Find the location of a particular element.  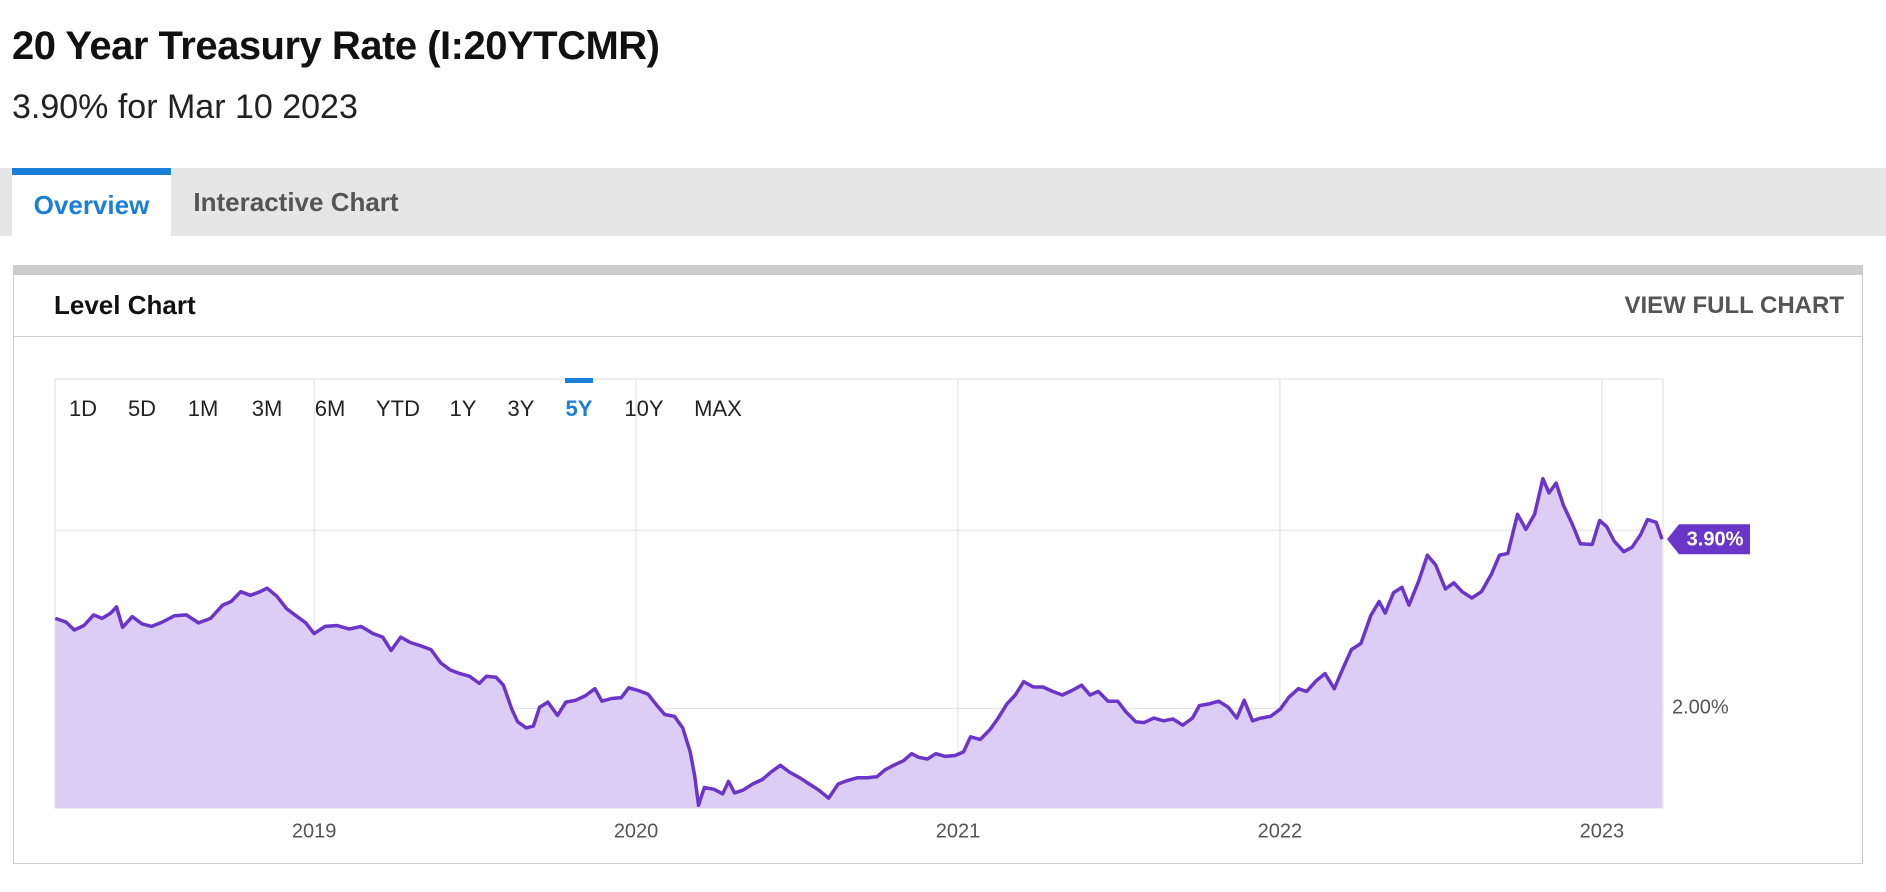

tab: Interactive Chart is located at coordinates (296, 202).